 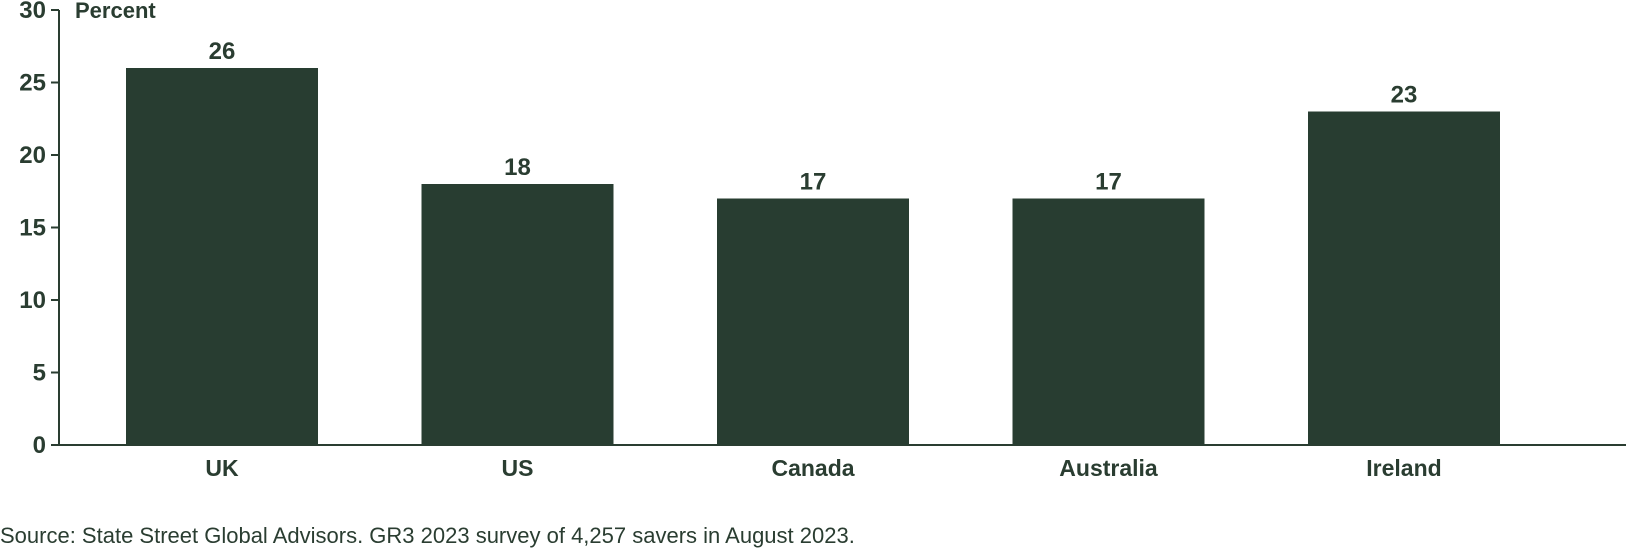 What do you see at coordinates (1404, 278) in the screenshot?
I see `bar-ireland` at bounding box center [1404, 278].